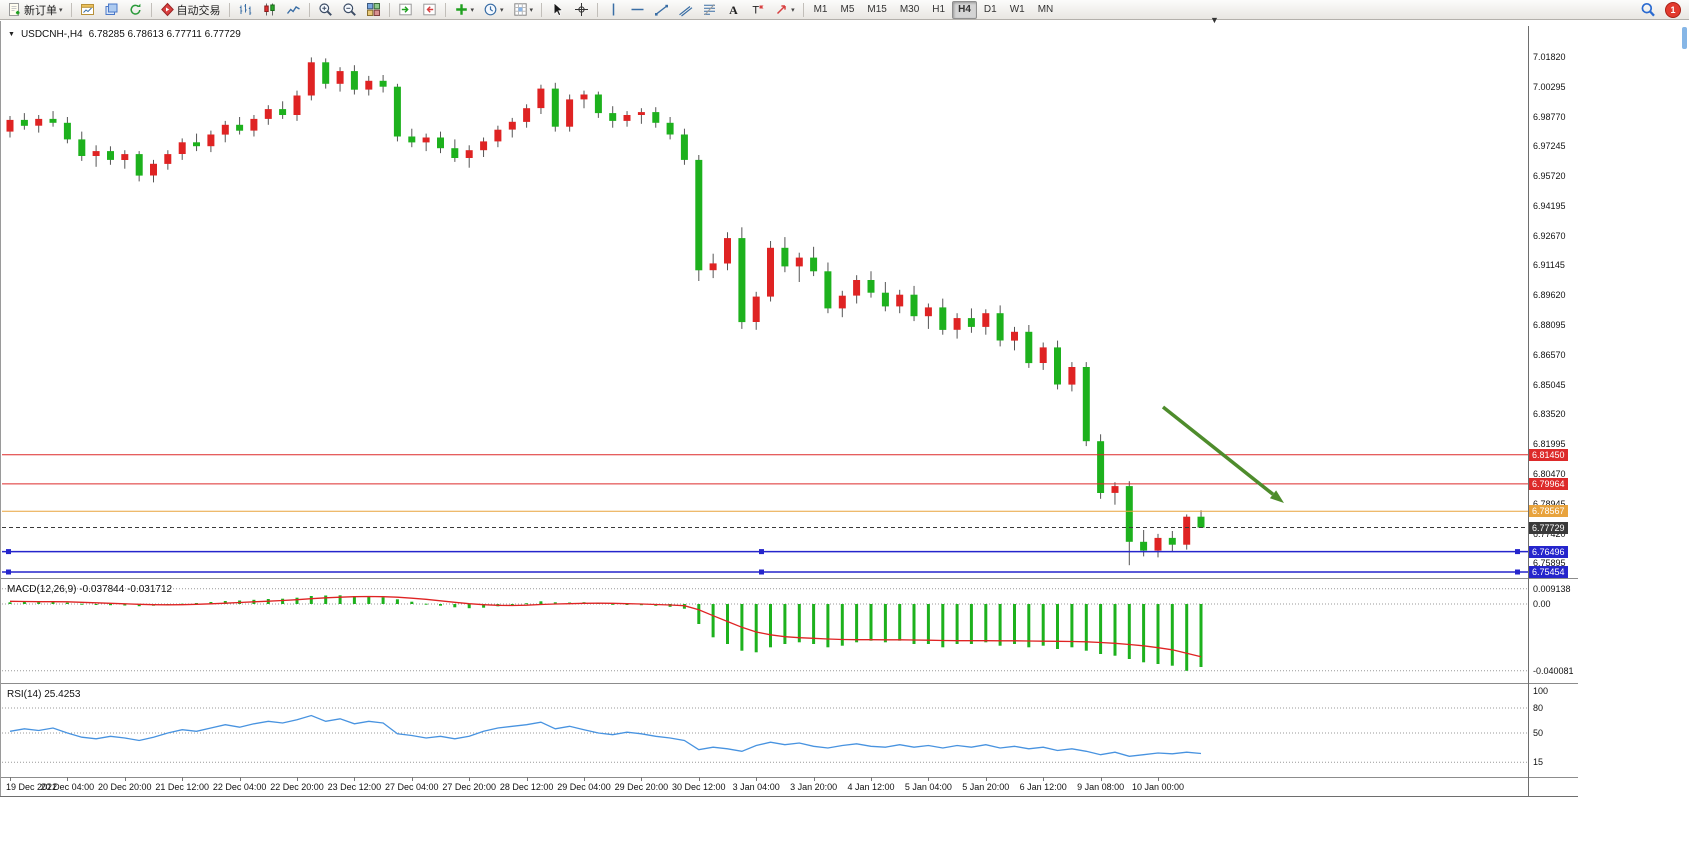 This screenshot has width=1689, height=861. What do you see at coordinates (464, 10) in the screenshot?
I see `indicators-button: ▾` at bounding box center [464, 10].